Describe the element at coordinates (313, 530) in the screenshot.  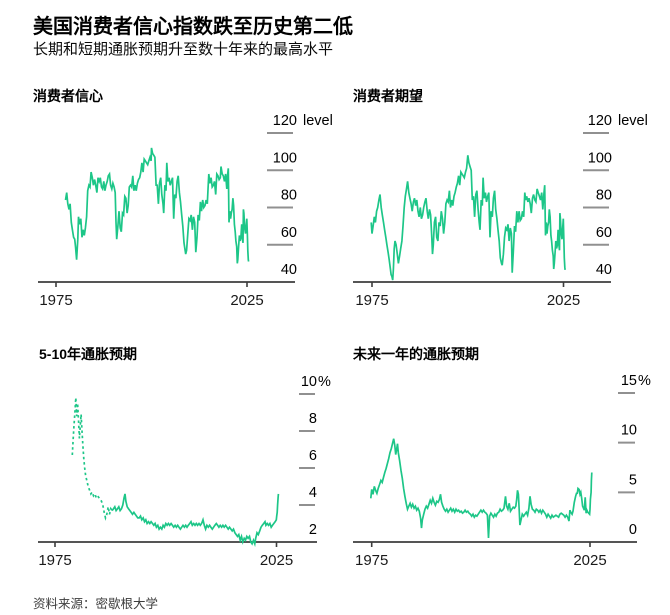
I see `y-tick-label: 2` at that location.